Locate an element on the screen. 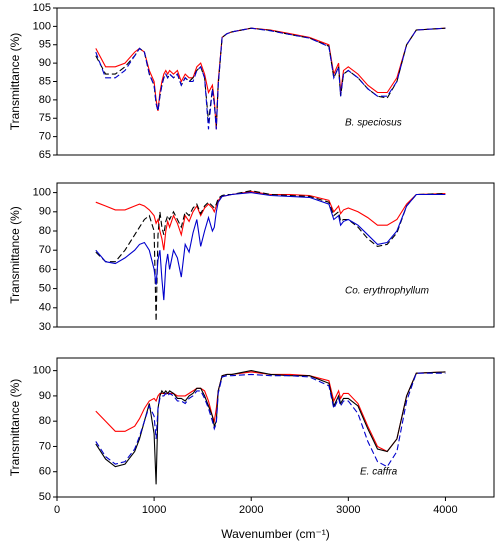 The height and width of the screenshot is (550, 502). y-tick-label: 75 is located at coordinates (45, 118).